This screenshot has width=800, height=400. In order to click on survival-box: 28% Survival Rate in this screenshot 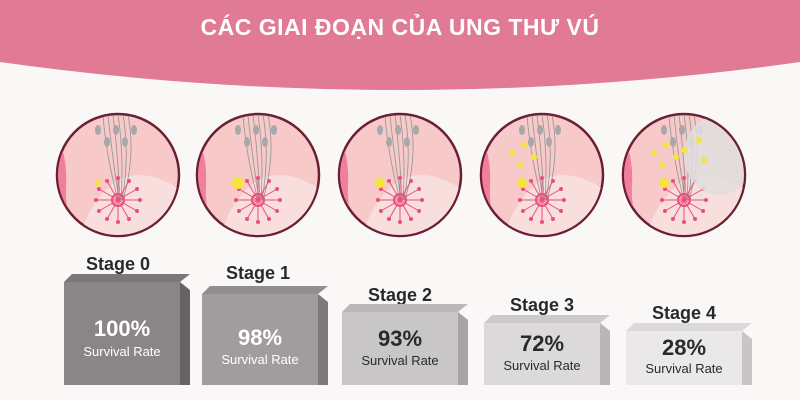, I will do `click(689, 354)`.